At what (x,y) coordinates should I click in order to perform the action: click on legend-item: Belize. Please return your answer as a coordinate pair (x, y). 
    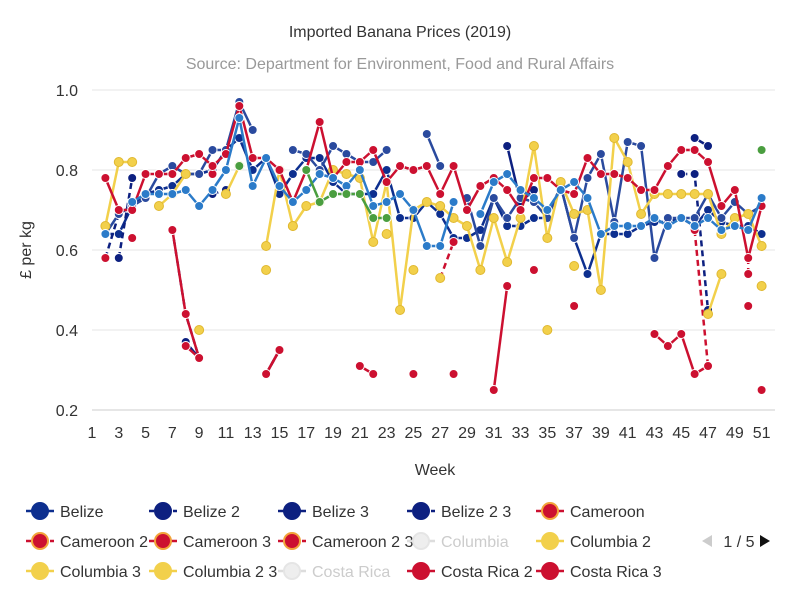
    Looking at the image, I should click on (65, 511).